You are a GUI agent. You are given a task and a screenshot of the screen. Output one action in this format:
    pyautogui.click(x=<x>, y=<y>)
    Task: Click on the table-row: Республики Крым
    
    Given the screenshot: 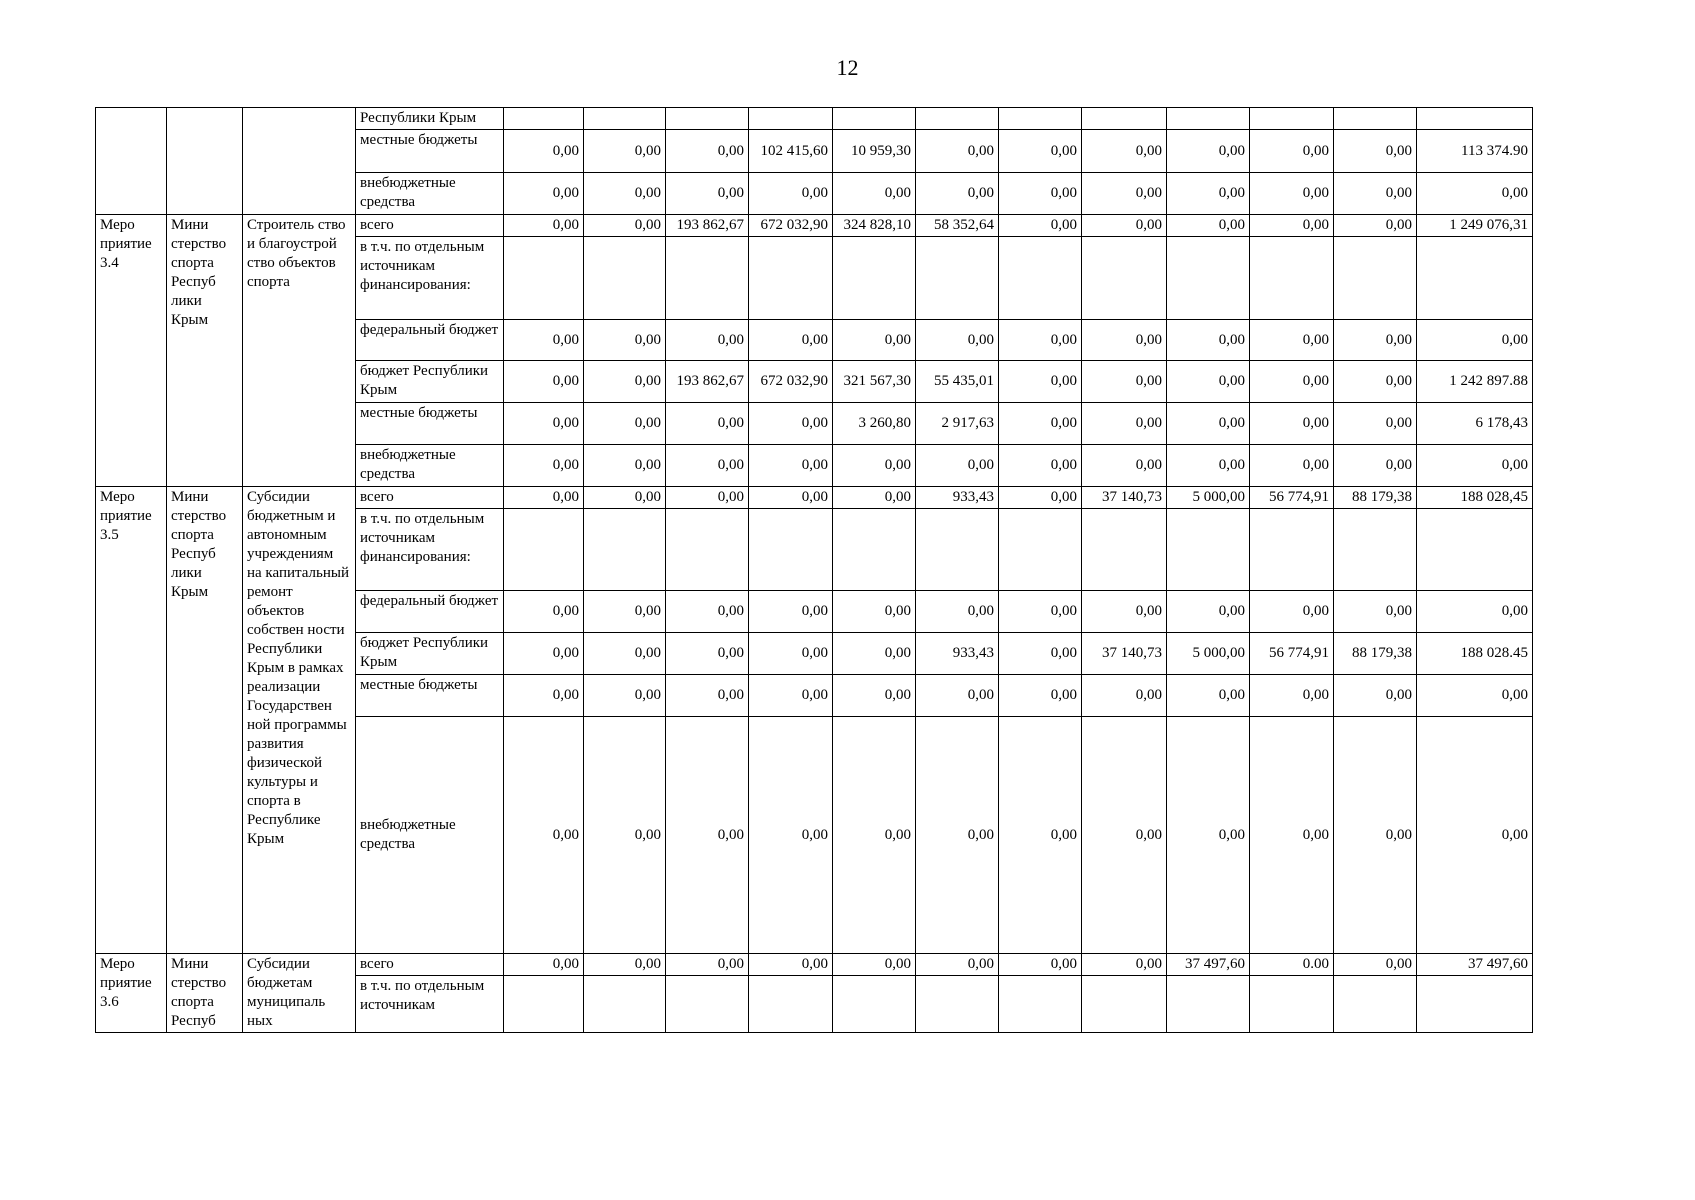 What is the action you would take?
    pyautogui.click(x=814, y=161)
    